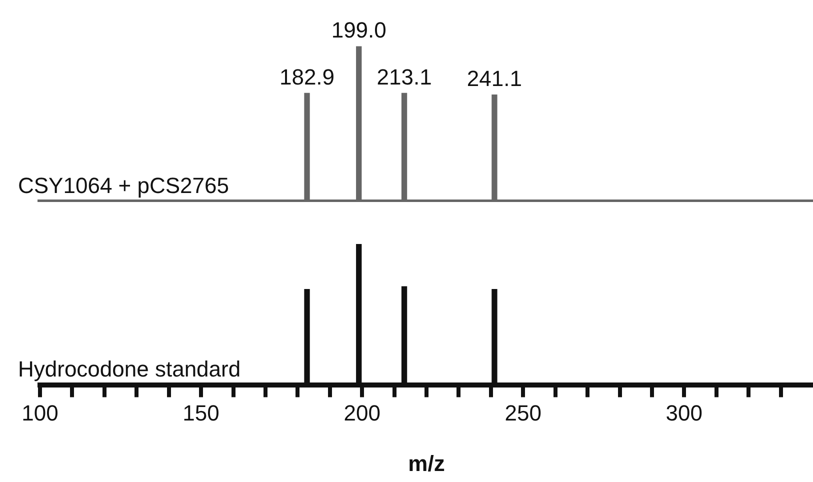 This screenshot has height=482, width=813. I want to click on x-tick-label: 300, so click(684, 413).